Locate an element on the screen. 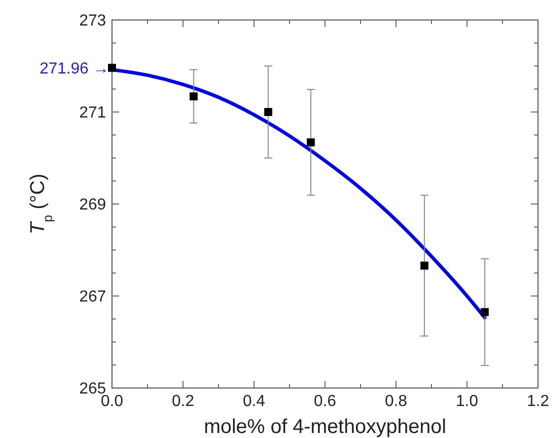 The height and width of the screenshot is (438, 555). x-tick-label: 1.0 is located at coordinates (467, 401).